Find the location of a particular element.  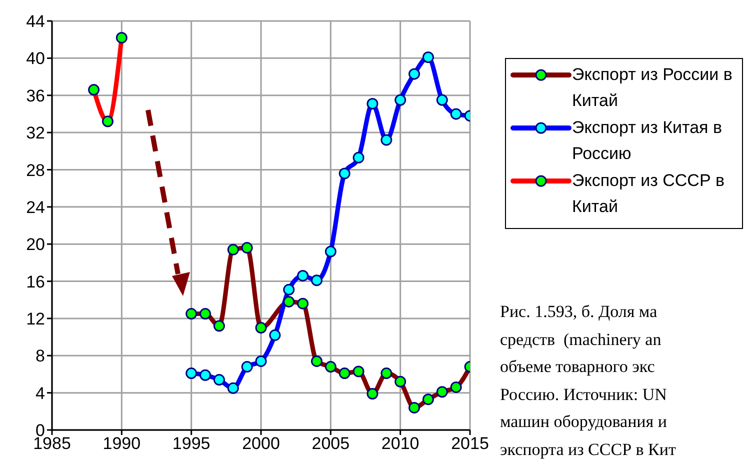

x-tick-label: 2015 is located at coordinates (470, 444).